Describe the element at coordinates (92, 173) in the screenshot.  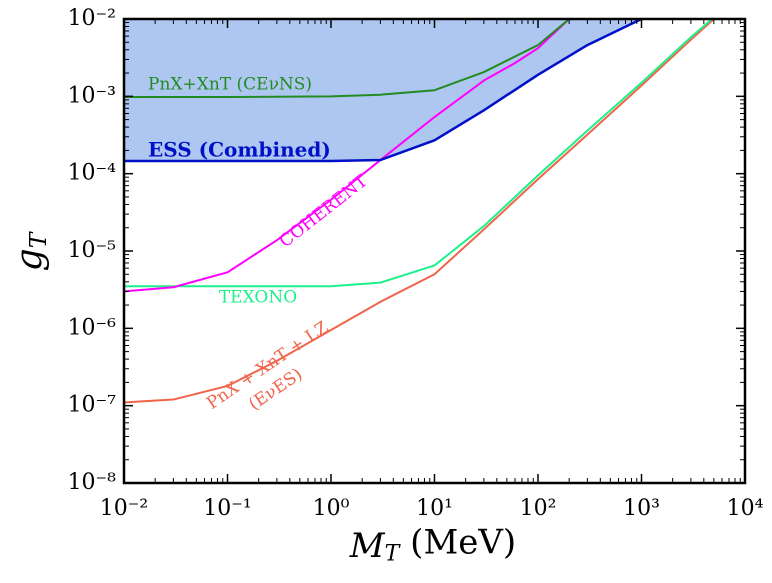
I see `y-tick-label: 10⁻⁴` at that location.